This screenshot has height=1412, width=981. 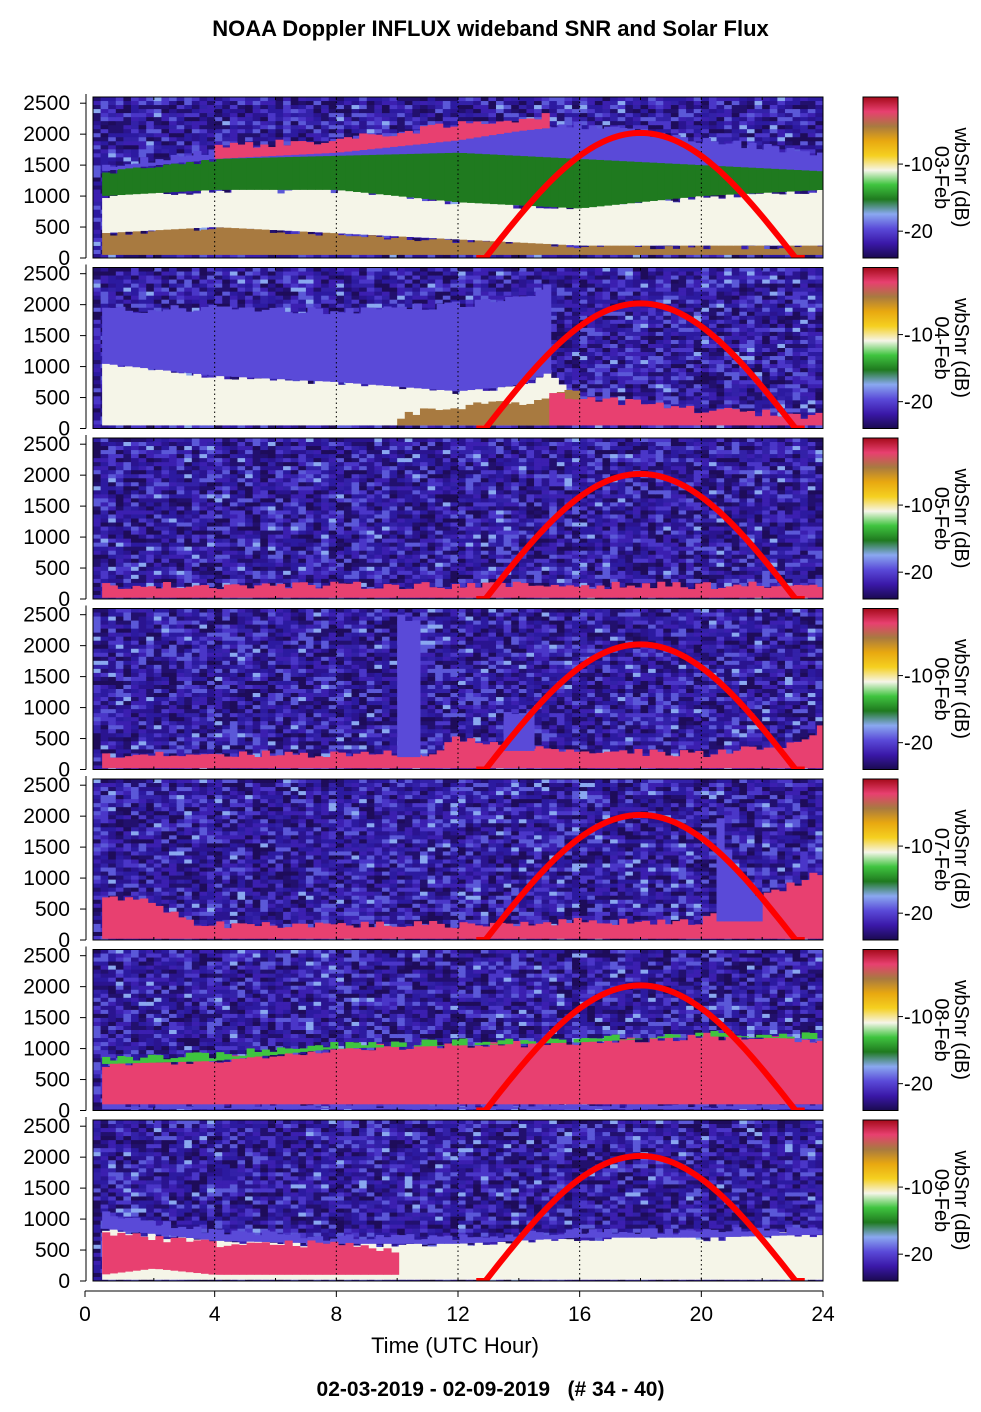 I want to click on colorbar, so click(x=880, y=1030).